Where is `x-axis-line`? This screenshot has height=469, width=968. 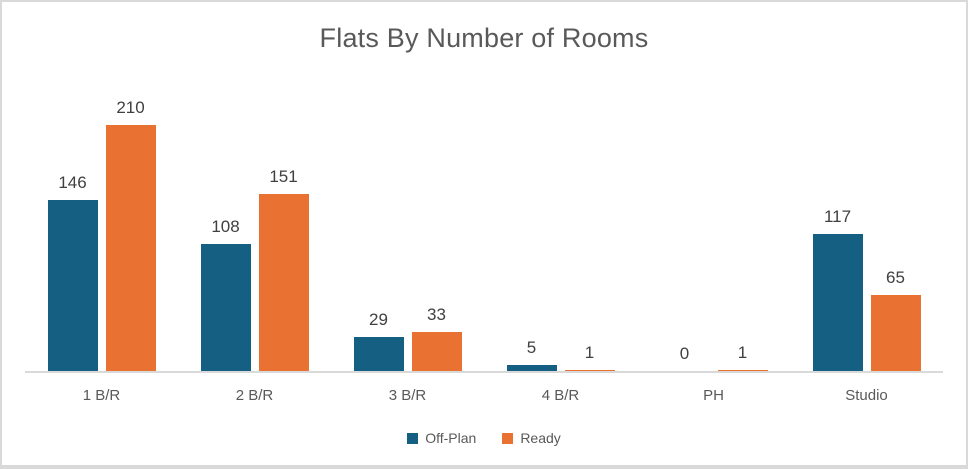
x-axis-line is located at coordinates (484, 372).